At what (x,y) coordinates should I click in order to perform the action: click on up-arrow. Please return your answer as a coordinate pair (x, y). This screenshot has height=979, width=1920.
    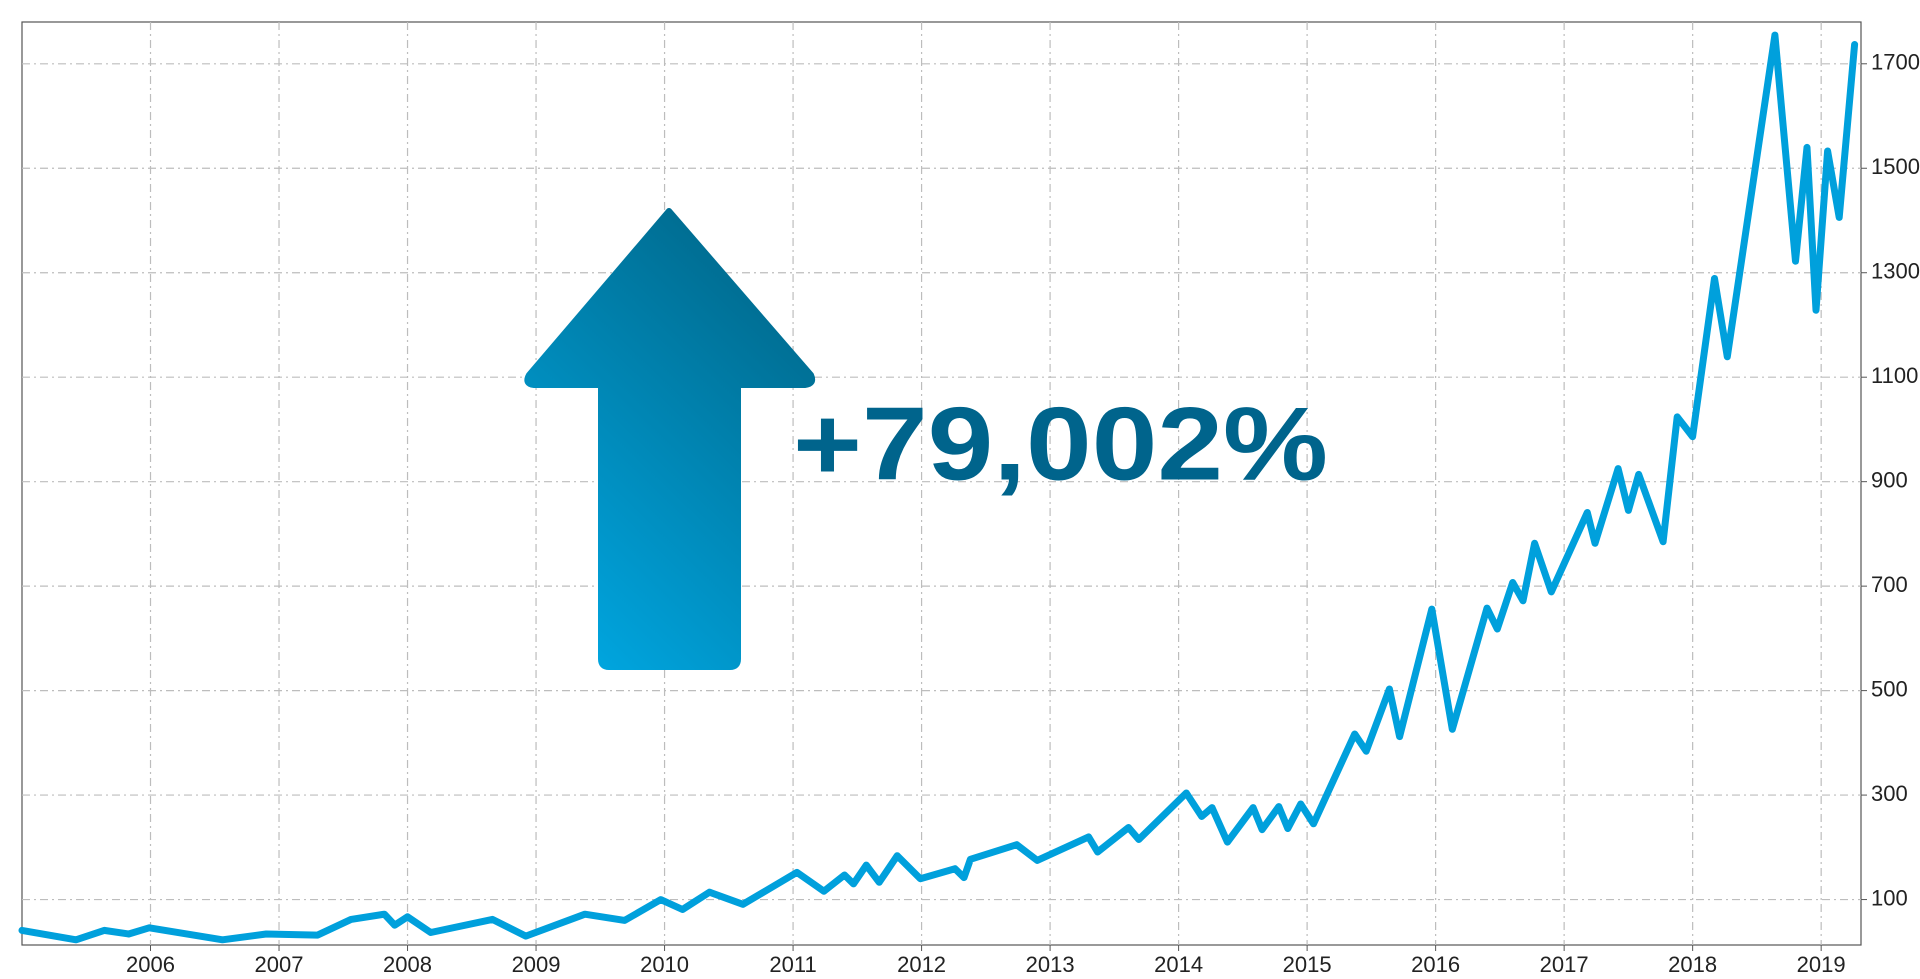
    Looking at the image, I should click on (670, 439).